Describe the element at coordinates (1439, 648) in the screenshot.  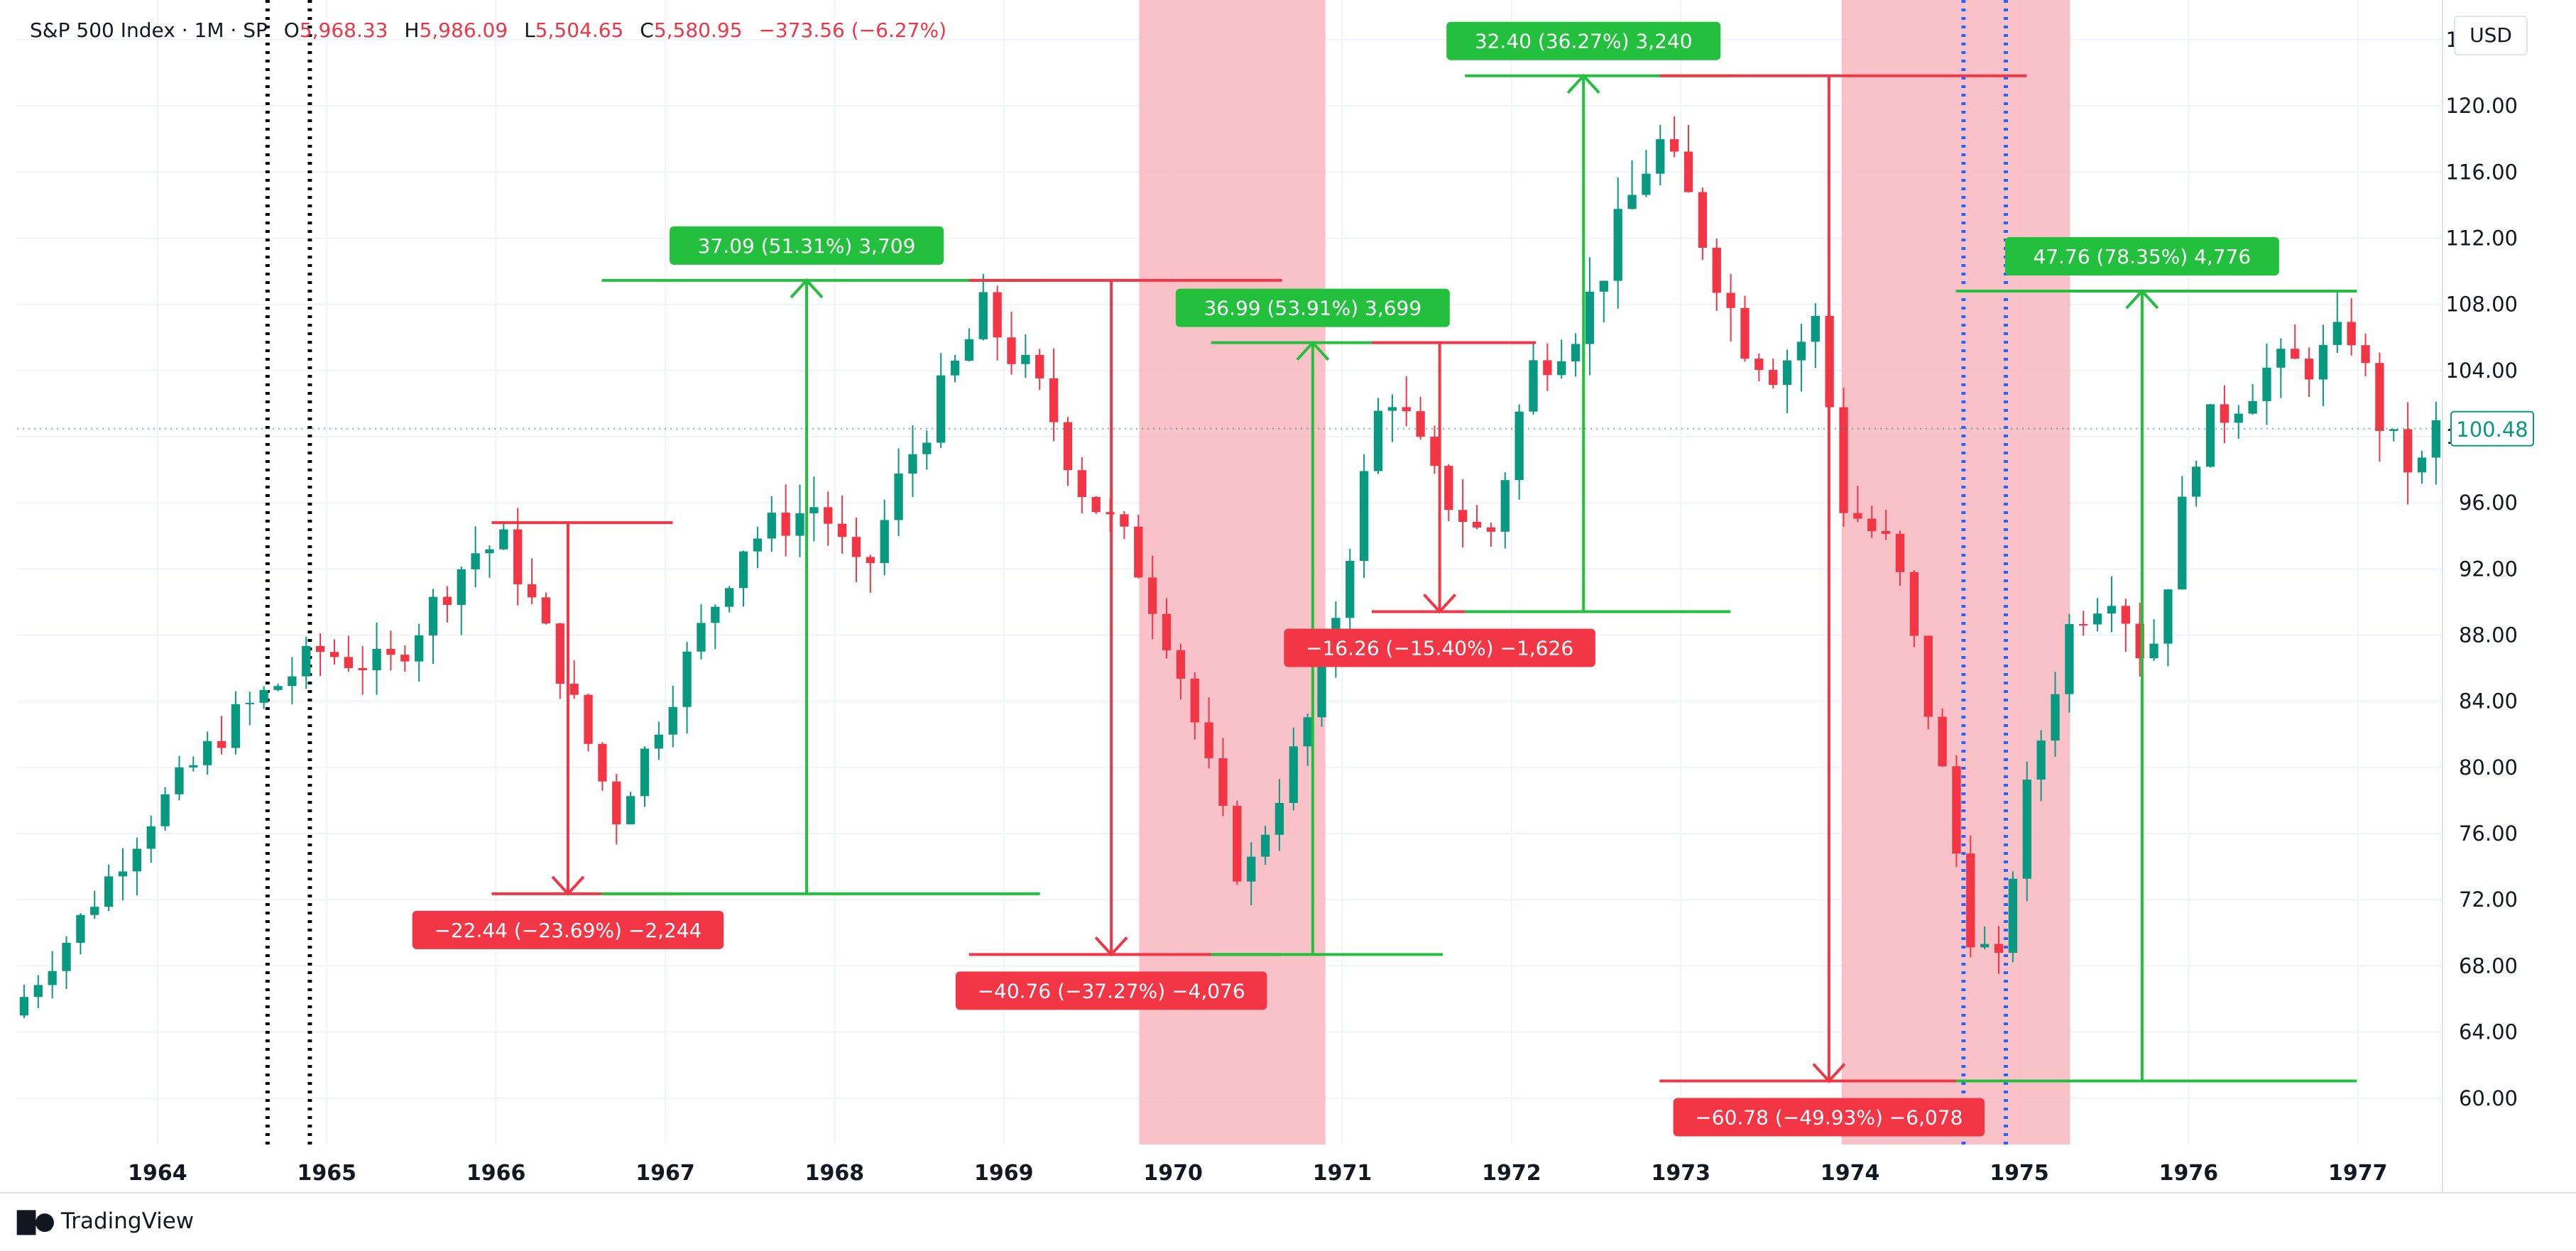
I see `measure-label: −16.26 (−15.40%) −1,626` at that location.